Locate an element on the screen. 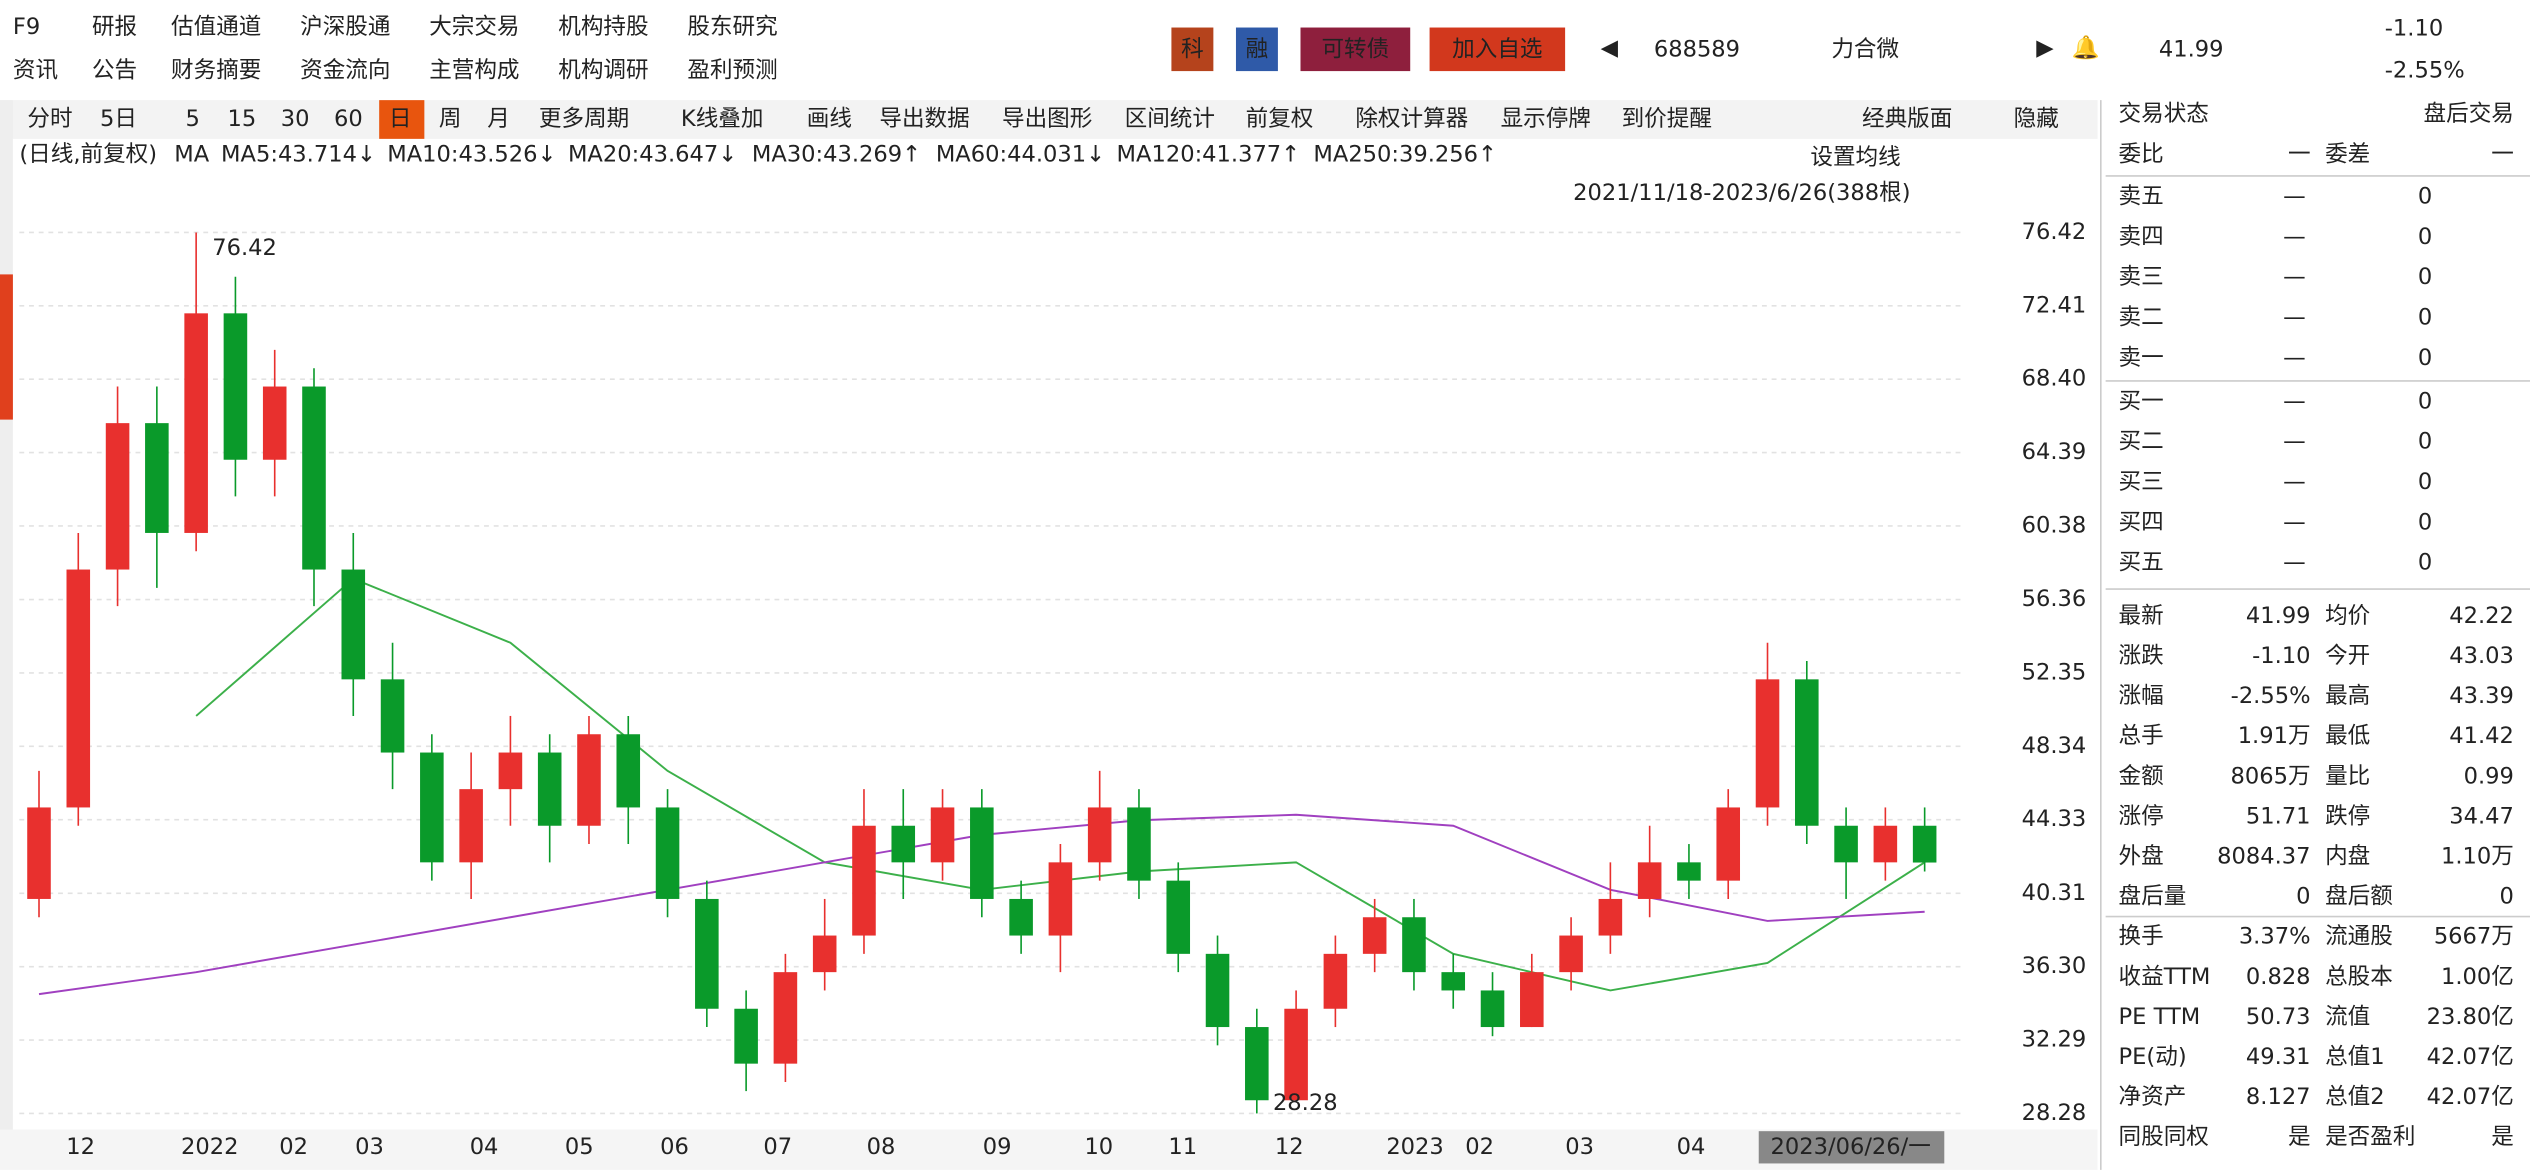 This screenshot has width=2530, height=1174. stat-label: 总值1 is located at coordinates (2355, 1057).